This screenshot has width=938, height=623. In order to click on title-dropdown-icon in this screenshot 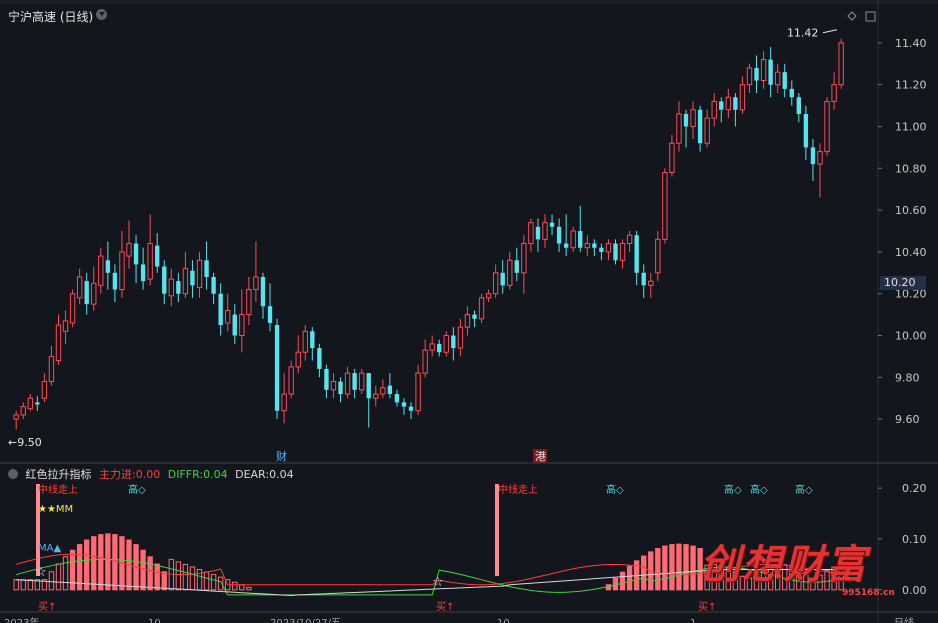, I will do `click(101, 14)`.